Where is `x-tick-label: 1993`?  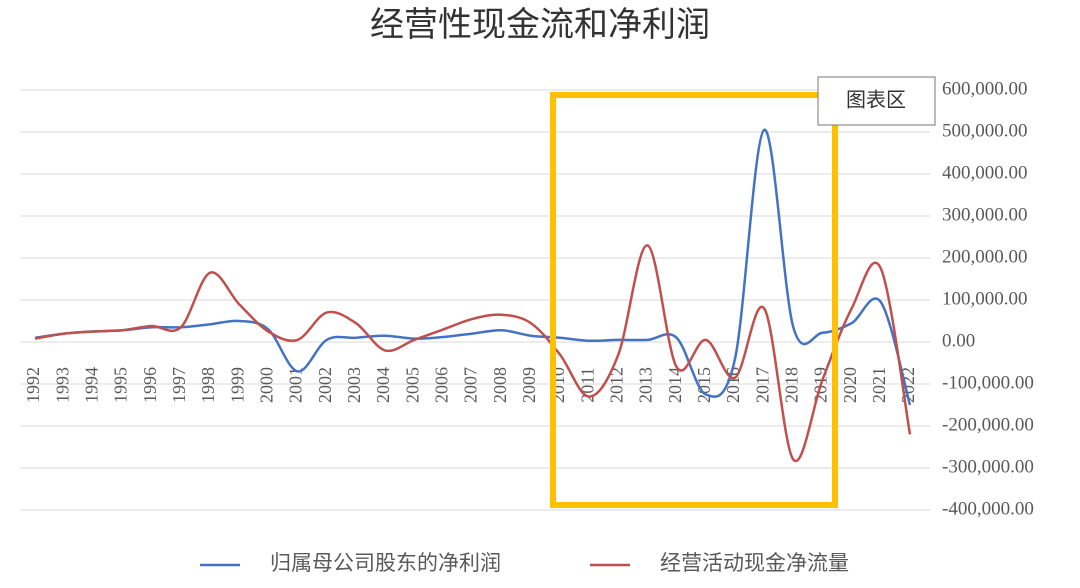
x-tick-label: 1993 is located at coordinates (62, 385).